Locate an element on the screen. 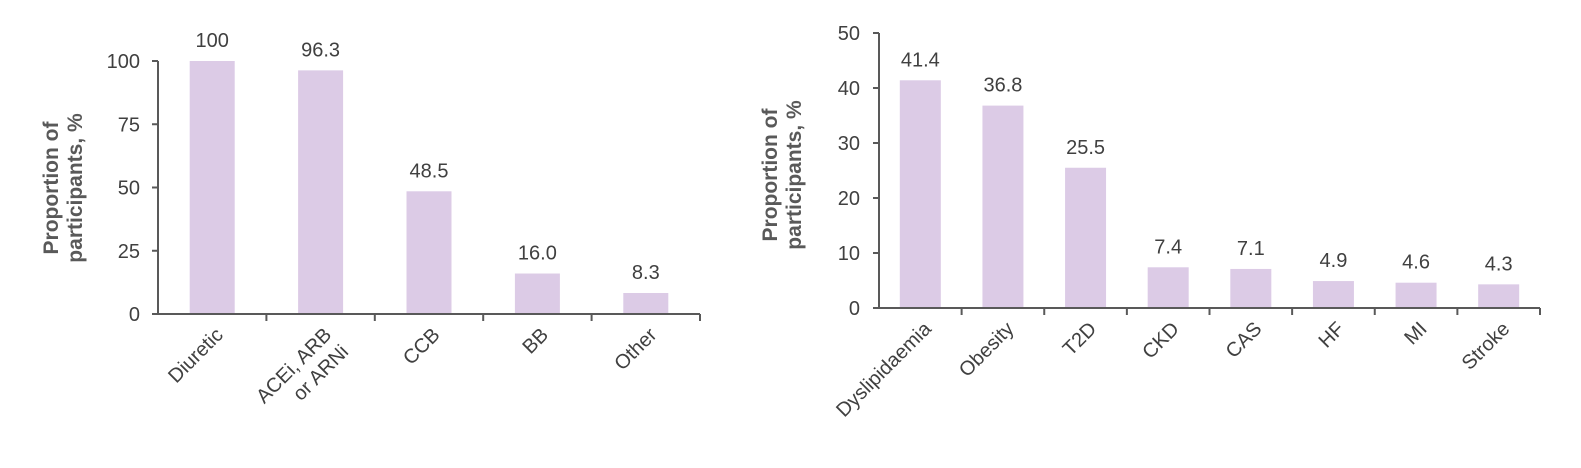  x-tick-label: ACEi, ARBor ARNi is located at coordinates (302, 374).